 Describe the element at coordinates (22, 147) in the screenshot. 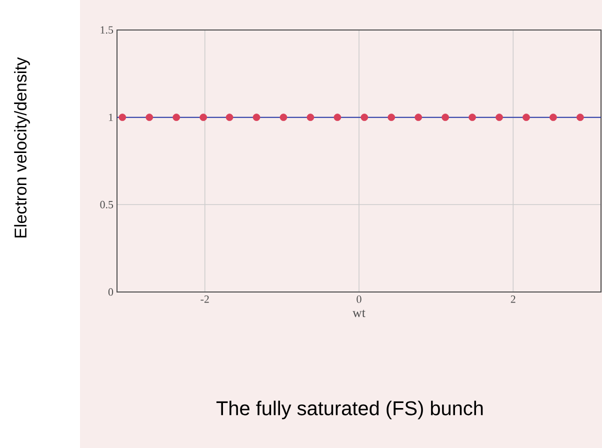

I see `y-axis-title: Electron velocity/density` at that location.